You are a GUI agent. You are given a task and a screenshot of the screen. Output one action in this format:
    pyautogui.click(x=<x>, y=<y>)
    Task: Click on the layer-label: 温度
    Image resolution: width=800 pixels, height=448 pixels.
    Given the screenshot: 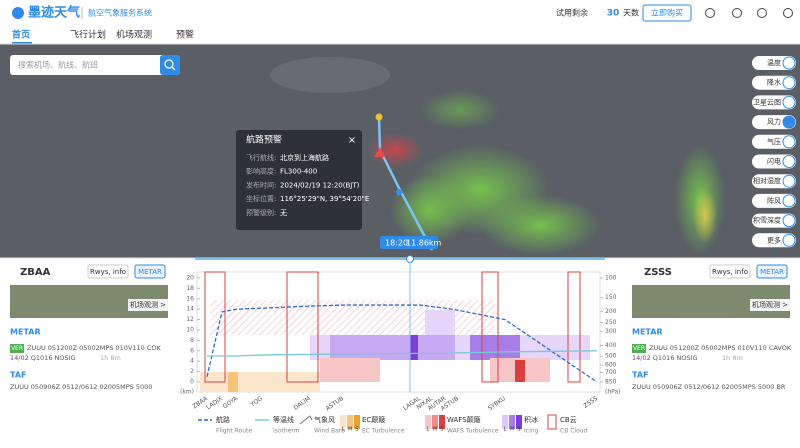 What is the action you would take?
    pyautogui.click(x=774, y=62)
    